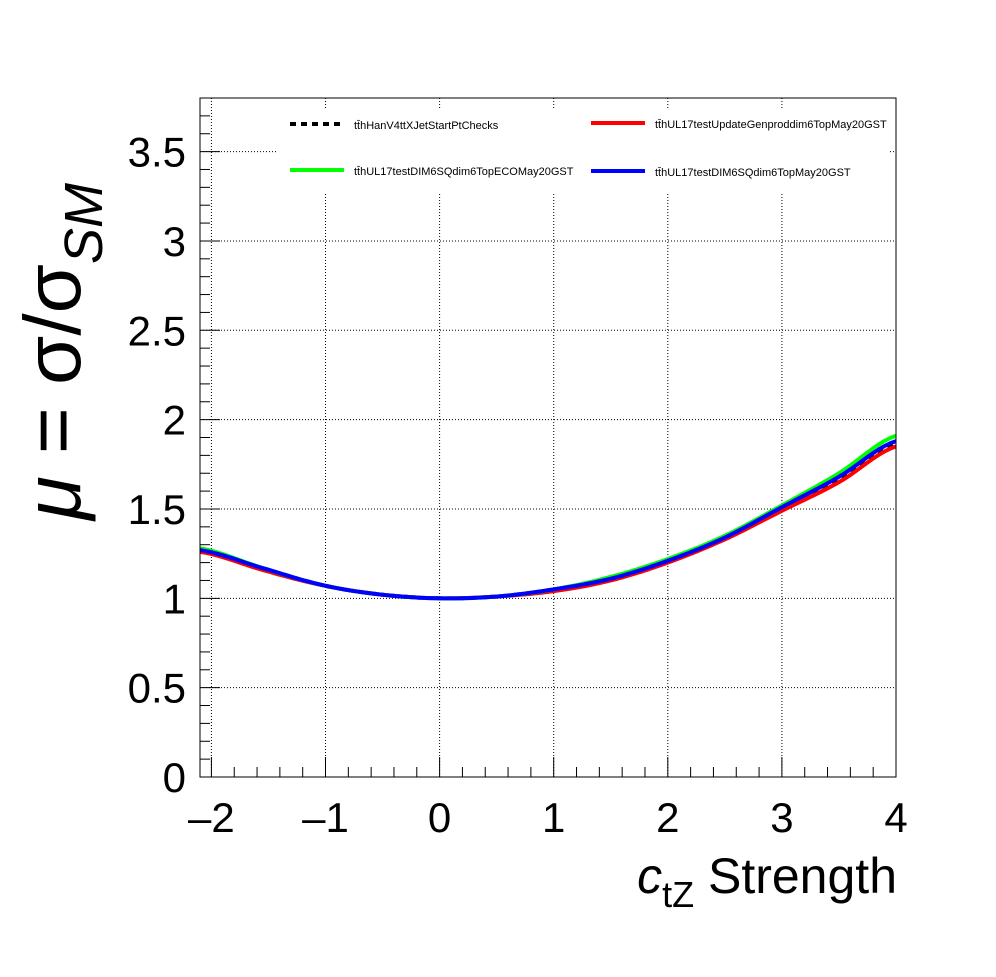  What do you see at coordinates (325, 817) in the screenshot?
I see `x-tick-label: –1` at bounding box center [325, 817].